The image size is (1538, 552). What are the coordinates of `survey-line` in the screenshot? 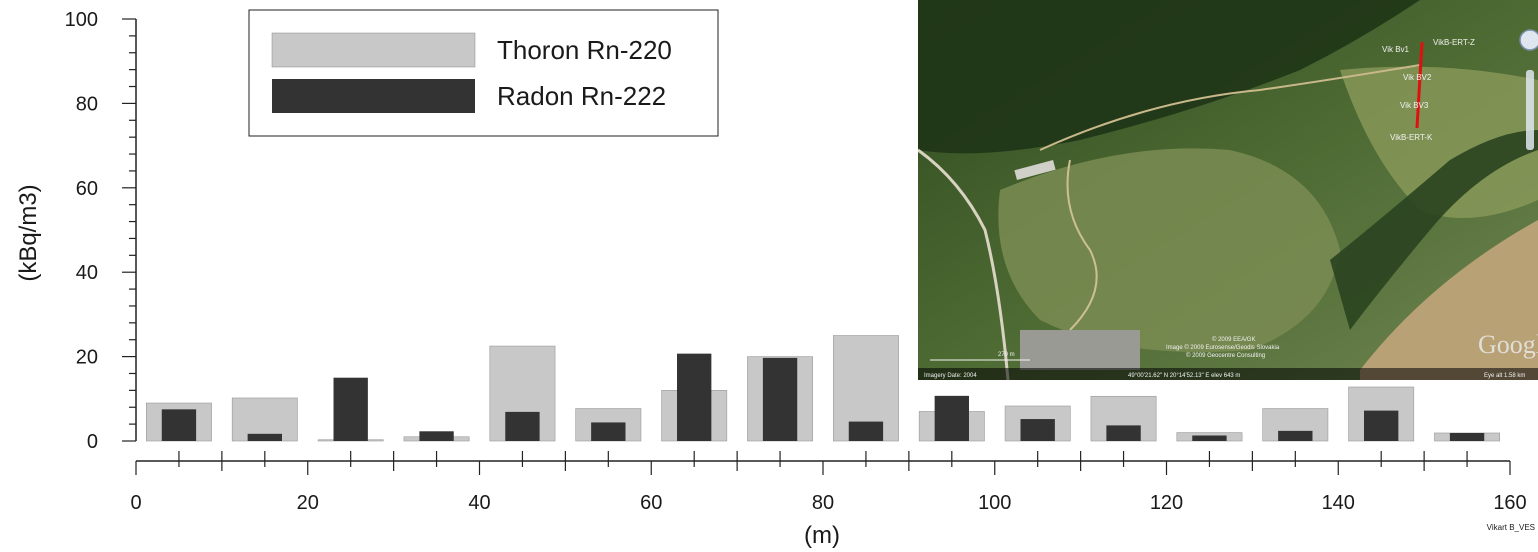 It's located at (1419, 85).